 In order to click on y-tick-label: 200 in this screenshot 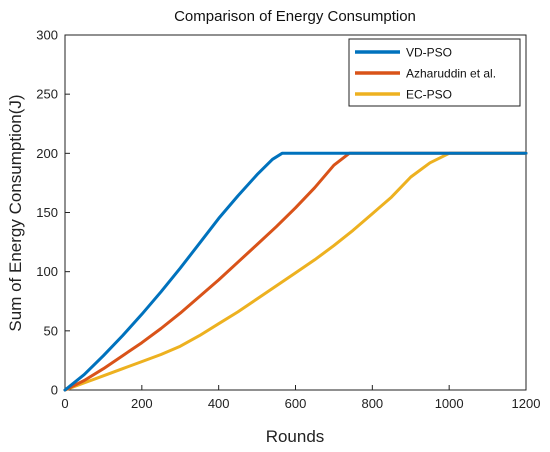, I will do `click(47, 153)`.